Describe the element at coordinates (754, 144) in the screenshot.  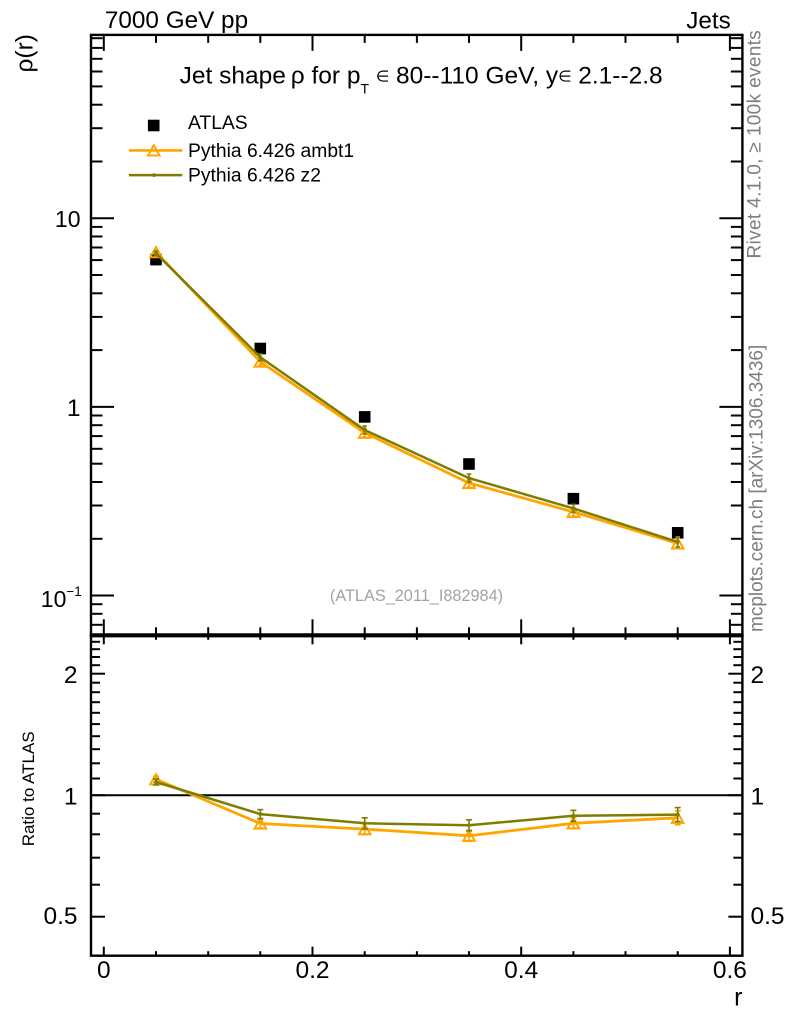
I see `svg-text: Rivet 4.1.0, ≥ 100k events` at that location.